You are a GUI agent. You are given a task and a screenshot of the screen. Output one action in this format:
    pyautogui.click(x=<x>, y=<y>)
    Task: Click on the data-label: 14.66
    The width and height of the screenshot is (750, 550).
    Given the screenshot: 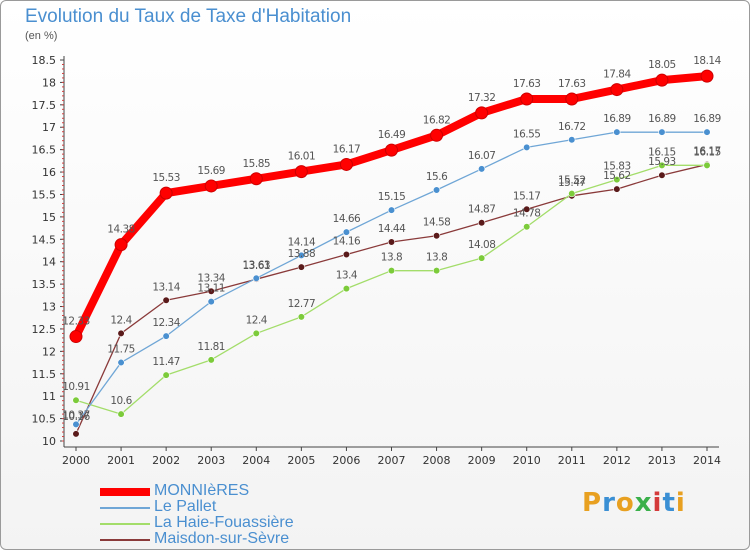 What is the action you would take?
    pyautogui.click(x=347, y=219)
    